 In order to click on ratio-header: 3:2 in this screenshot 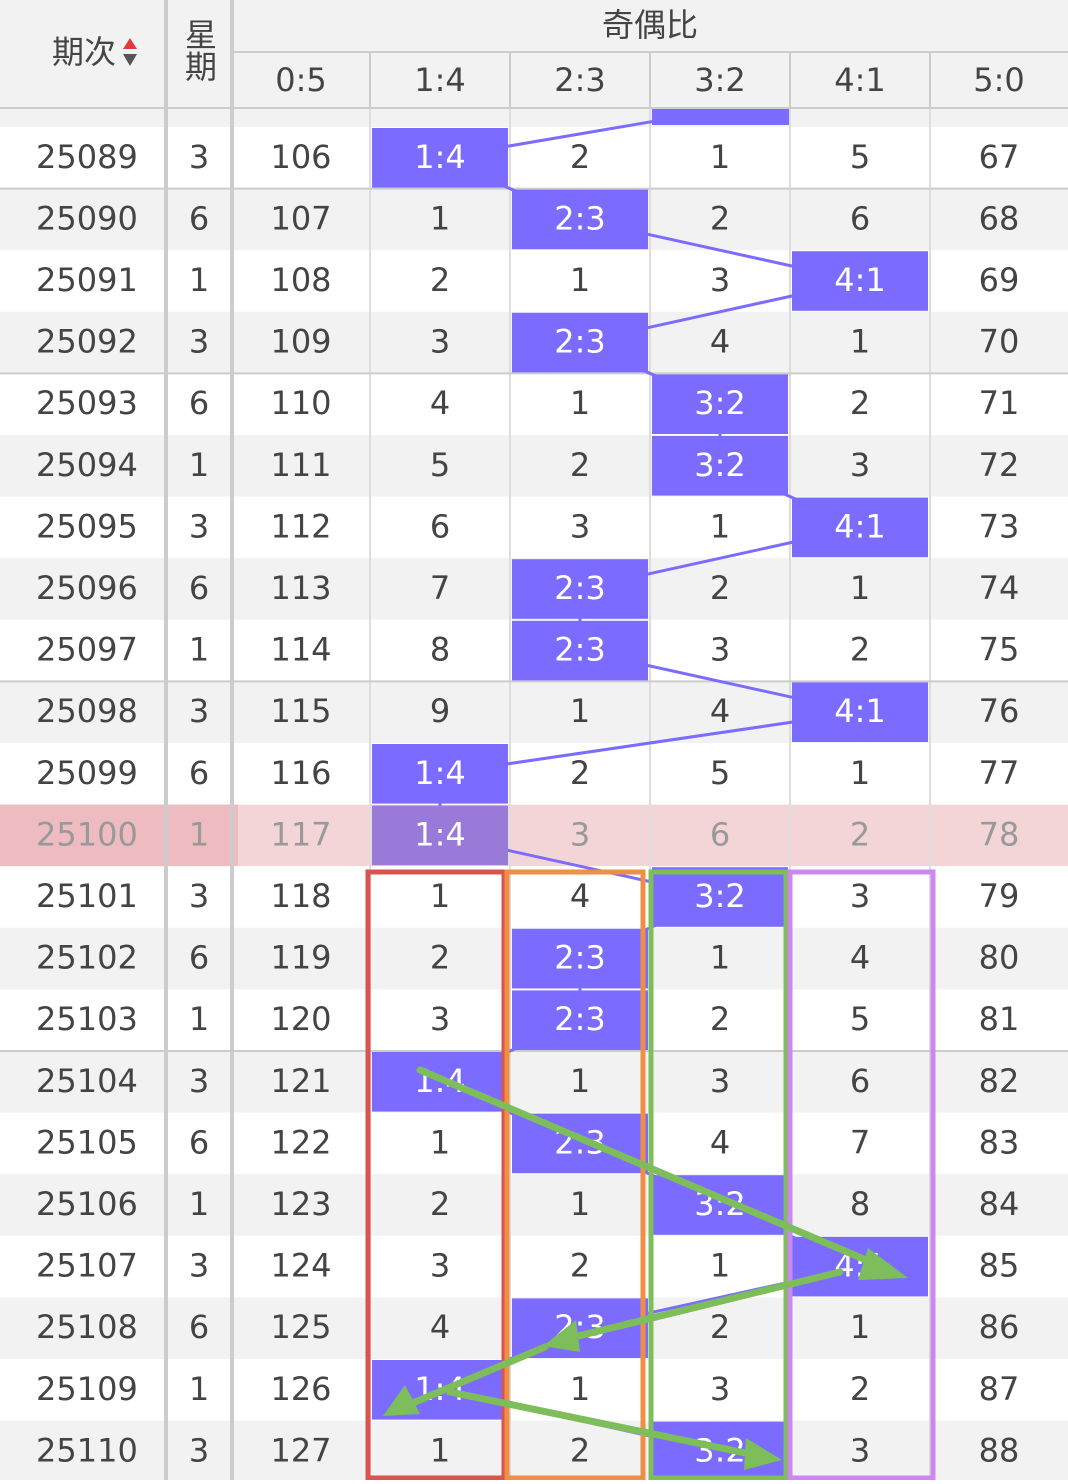, I will do `click(720, 80)`.